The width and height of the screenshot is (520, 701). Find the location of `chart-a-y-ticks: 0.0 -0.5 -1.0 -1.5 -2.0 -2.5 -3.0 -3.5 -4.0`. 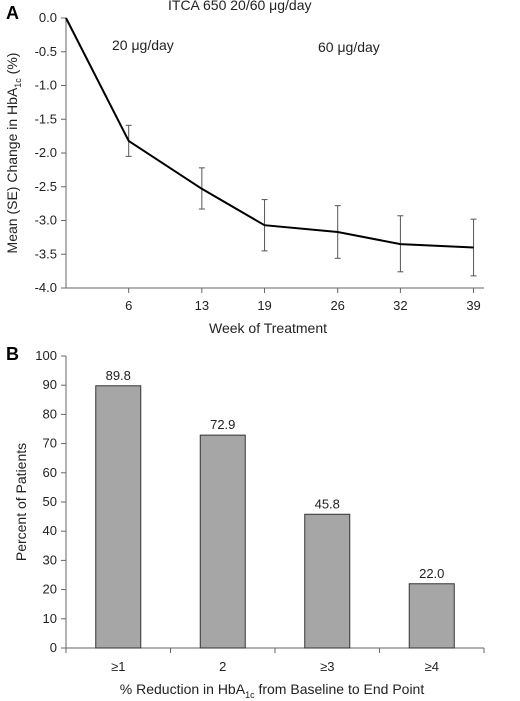

chart-a-y-ticks: 0.0 -0.5 -1.0 -1.5 -2.0 -2.5 -3.0 -3.5 -4.0 is located at coordinates (50, 152).